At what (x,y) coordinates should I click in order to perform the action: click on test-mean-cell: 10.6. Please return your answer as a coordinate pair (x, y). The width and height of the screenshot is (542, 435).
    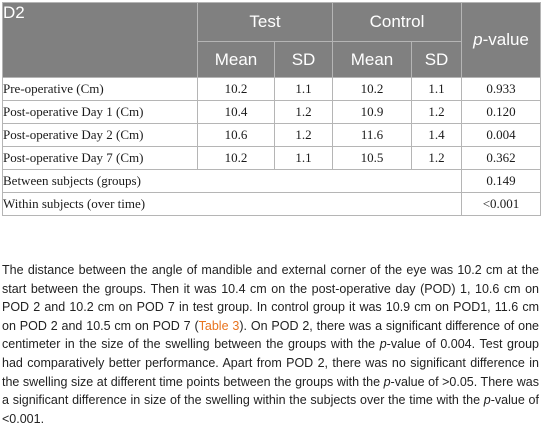
    Looking at the image, I should click on (236, 135).